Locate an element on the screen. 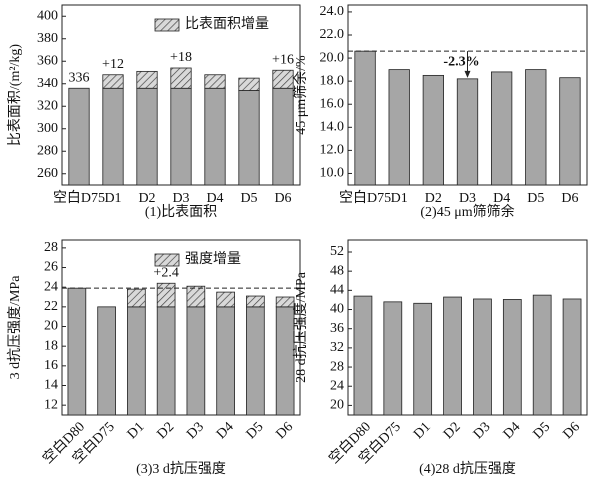 The width and height of the screenshot is (593, 500). y-tick-label: 20.0 is located at coordinates (332, 57).